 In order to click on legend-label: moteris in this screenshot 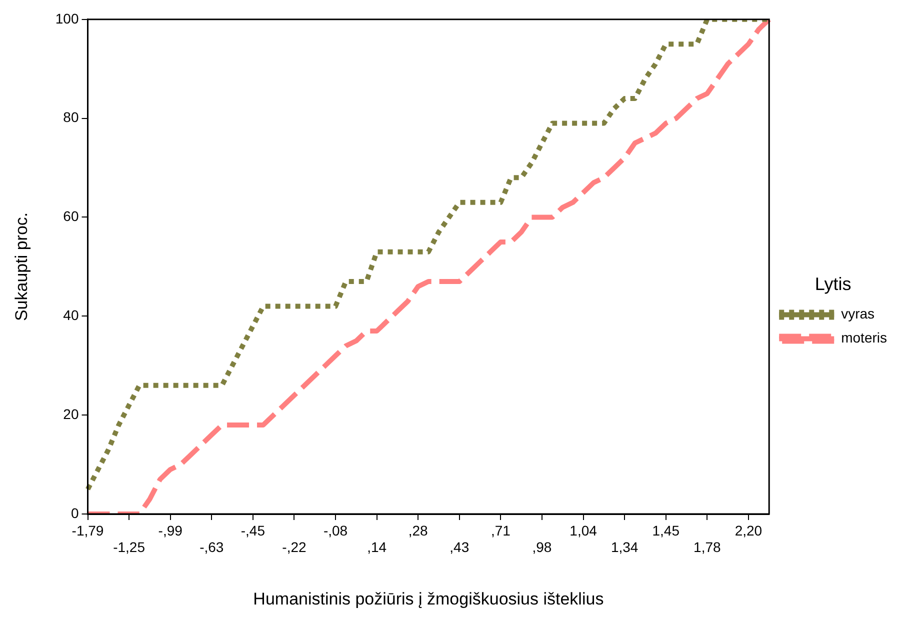, I will do `click(864, 338)`.